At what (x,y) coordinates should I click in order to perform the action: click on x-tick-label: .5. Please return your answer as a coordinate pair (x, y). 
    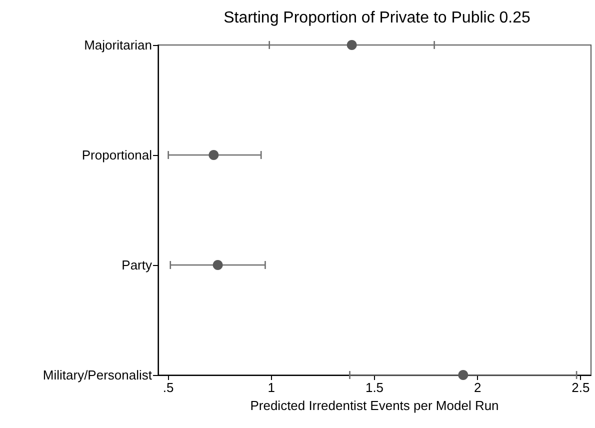
    Looking at the image, I should click on (168, 387).